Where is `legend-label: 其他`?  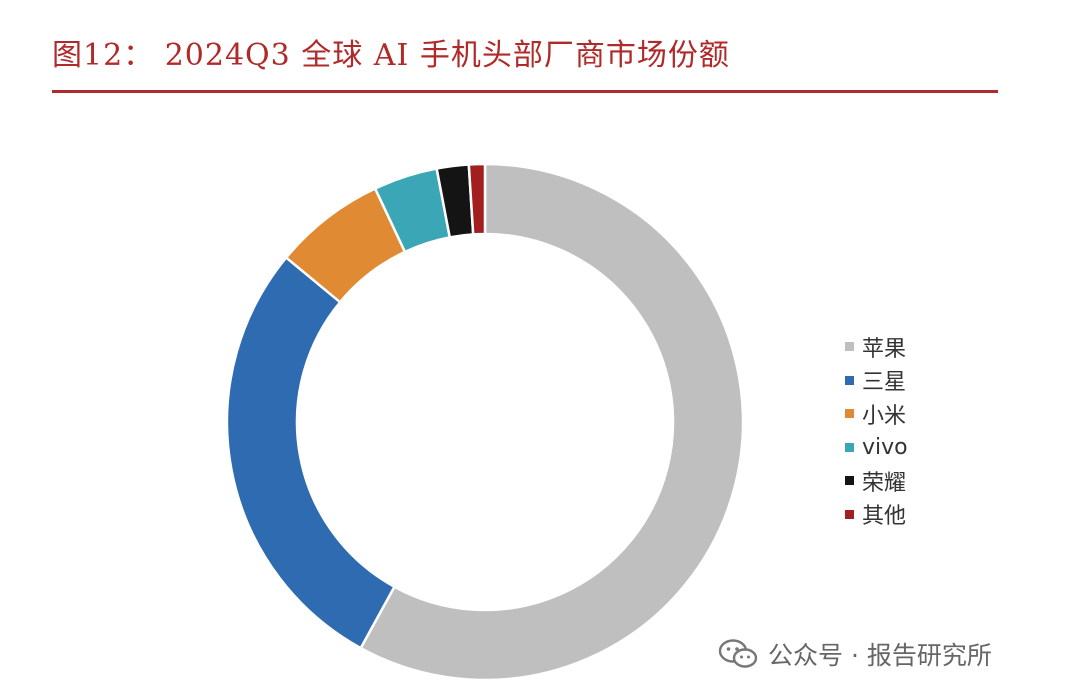
legend-label: 其他 is located at coordinates (884, 517).